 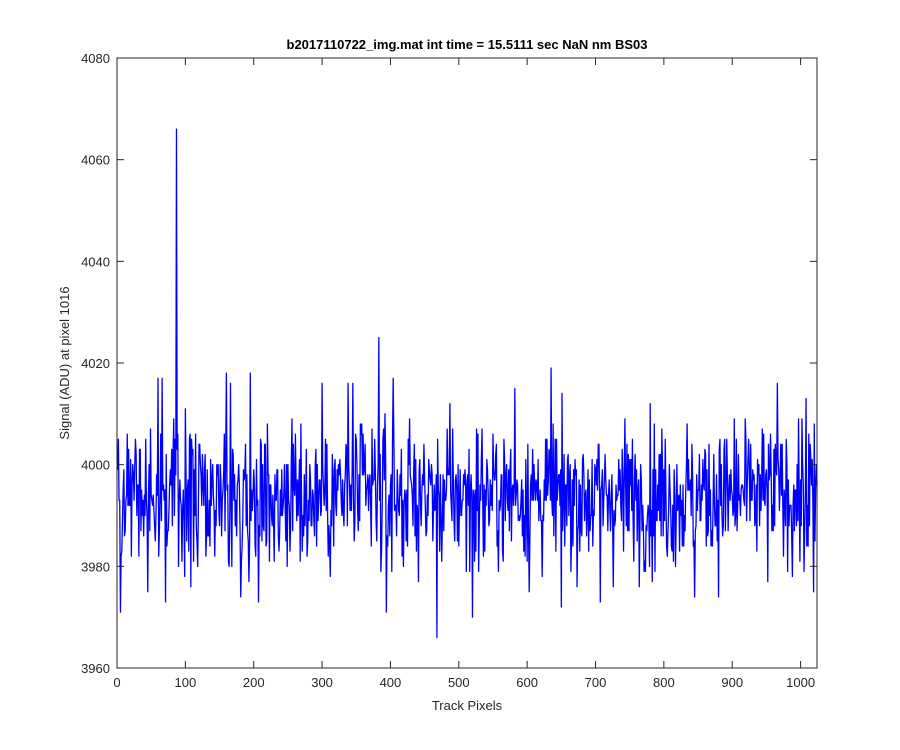 What do you see at coordinates (95, 465) in the screenshot?
I see `y-tick-label: 4000` at bounding box center [95, 465].